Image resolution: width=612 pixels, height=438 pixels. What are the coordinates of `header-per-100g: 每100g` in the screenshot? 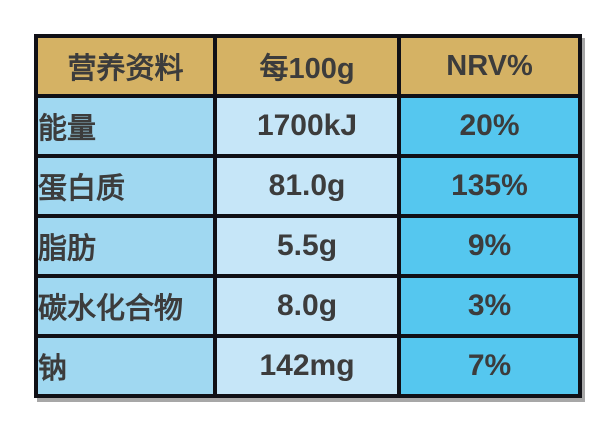 It's located at (307, 66).